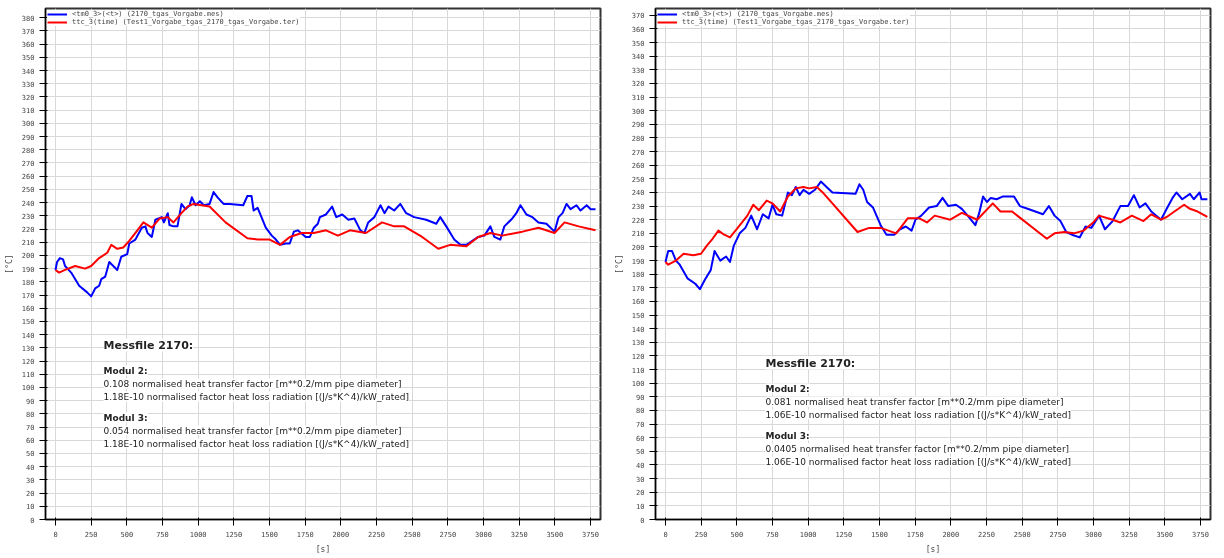 The image size is (1224, 558). Describe the element at coordinates (252, 430) in the screenshot. I see `annotation: 0.054 normalised heat transfer factor [m**0.2/mm pipe diameter]` at that location.